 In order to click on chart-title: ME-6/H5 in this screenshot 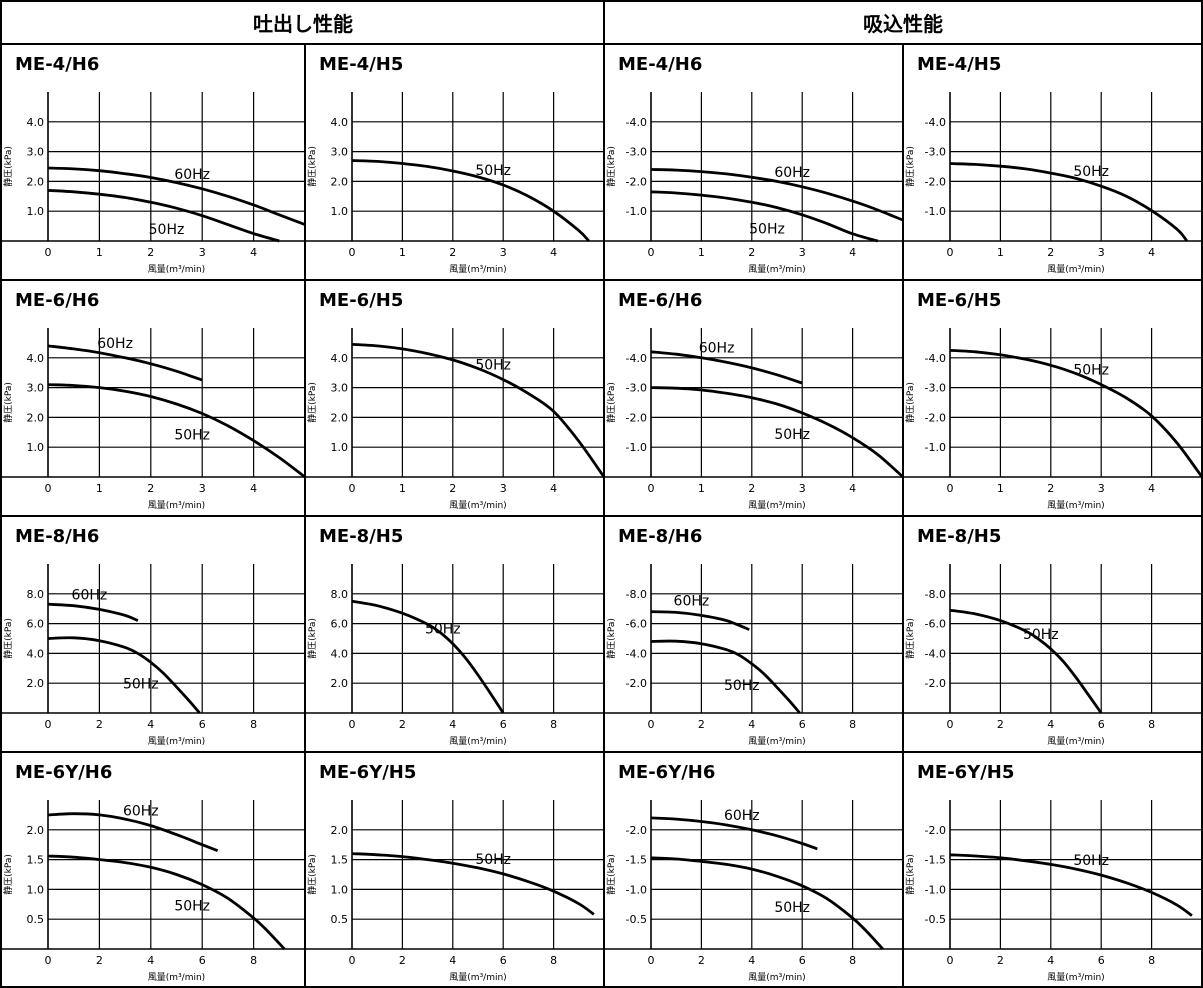, I will do `click(959, 300)`.